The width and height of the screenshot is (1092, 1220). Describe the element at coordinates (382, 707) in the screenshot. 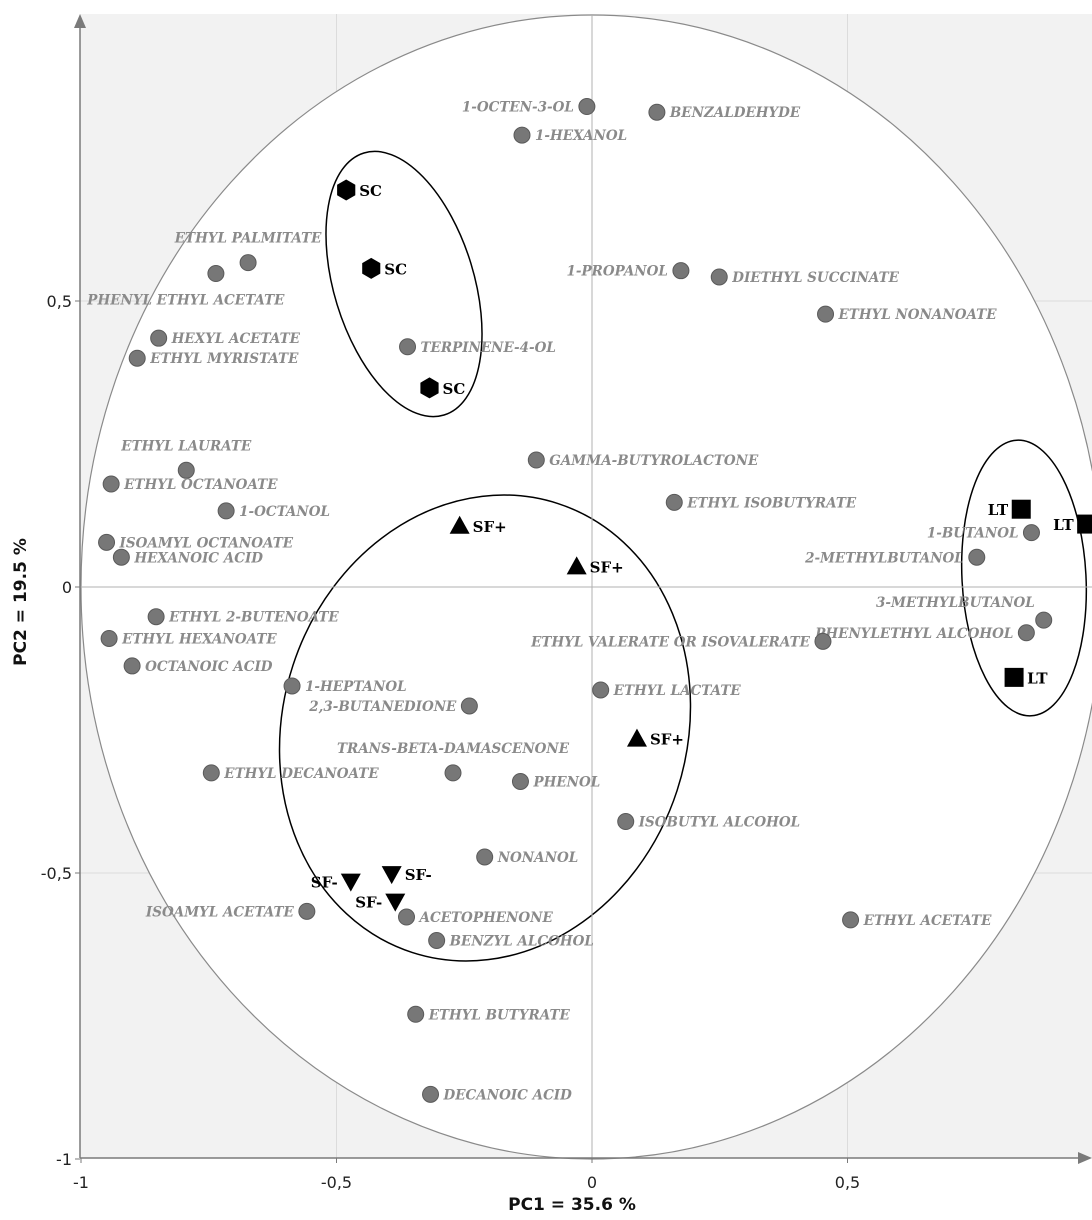

I see `variable-label: 2,3-BUTANEDIONE` at that location.